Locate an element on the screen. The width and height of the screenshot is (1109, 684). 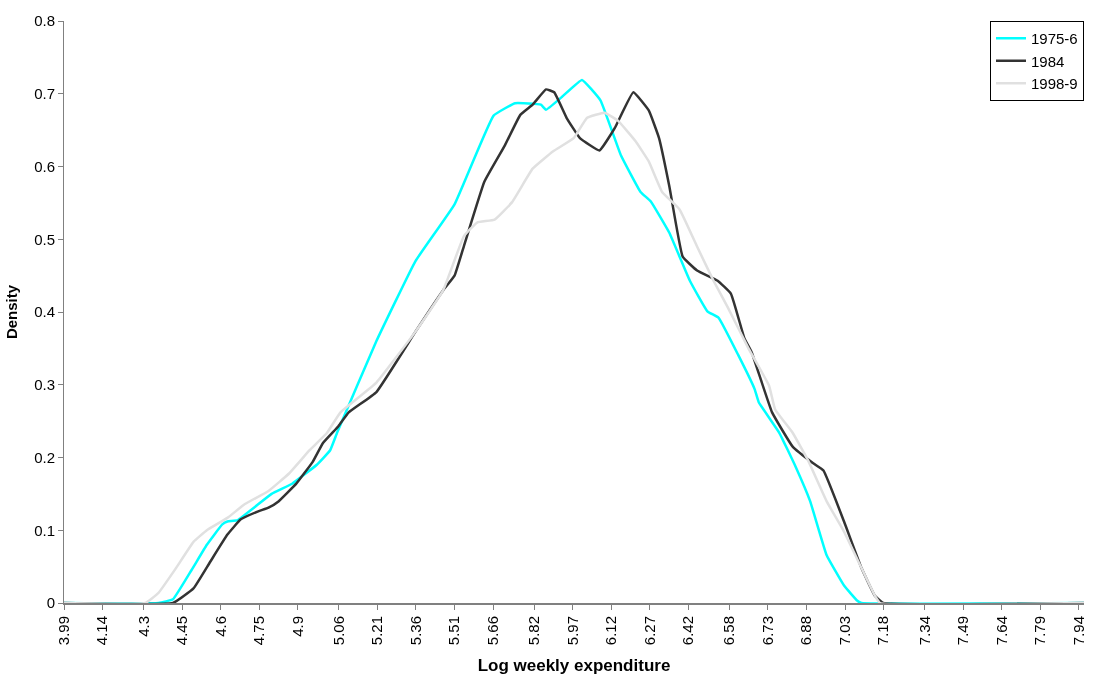
x-tick-label: 5.06 is located at coordinates (338, 631).